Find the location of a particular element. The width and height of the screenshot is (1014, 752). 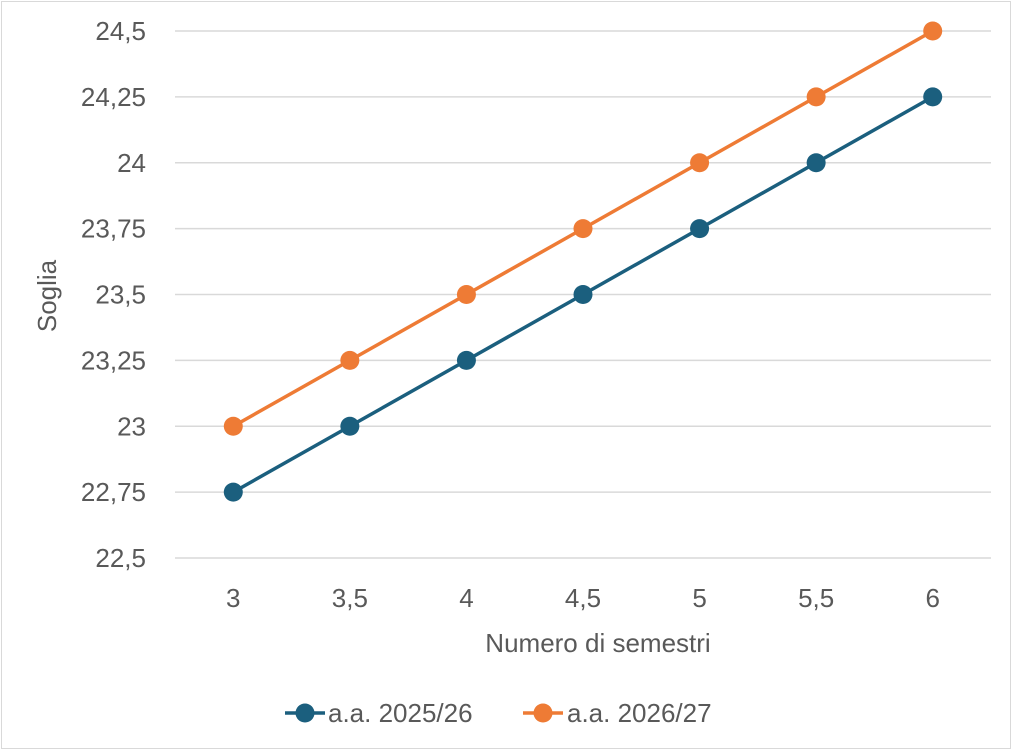

y-tick-label: 23 is located at coordinates (131, 426).